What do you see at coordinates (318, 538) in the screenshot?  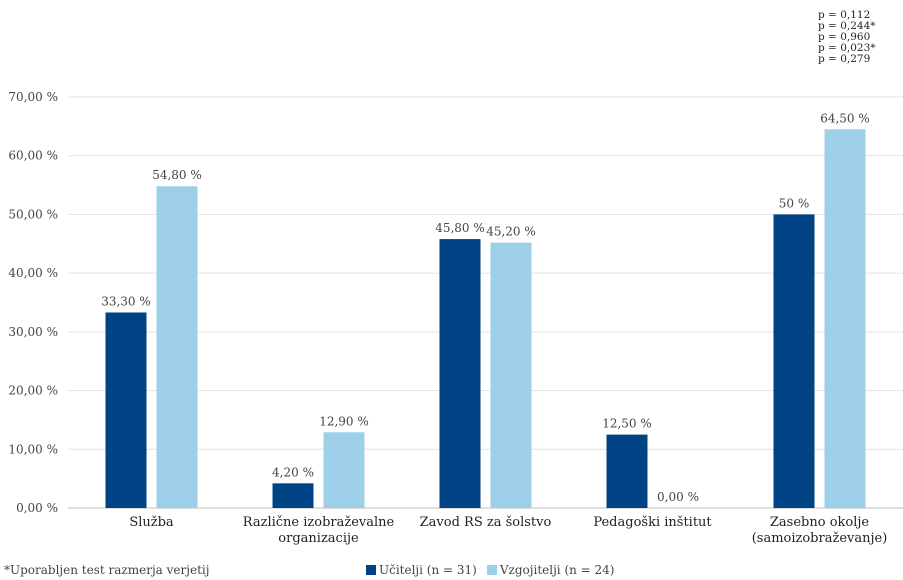 I see `x-tick-label-1-1: organizacije` at bounding box center [318, 538].